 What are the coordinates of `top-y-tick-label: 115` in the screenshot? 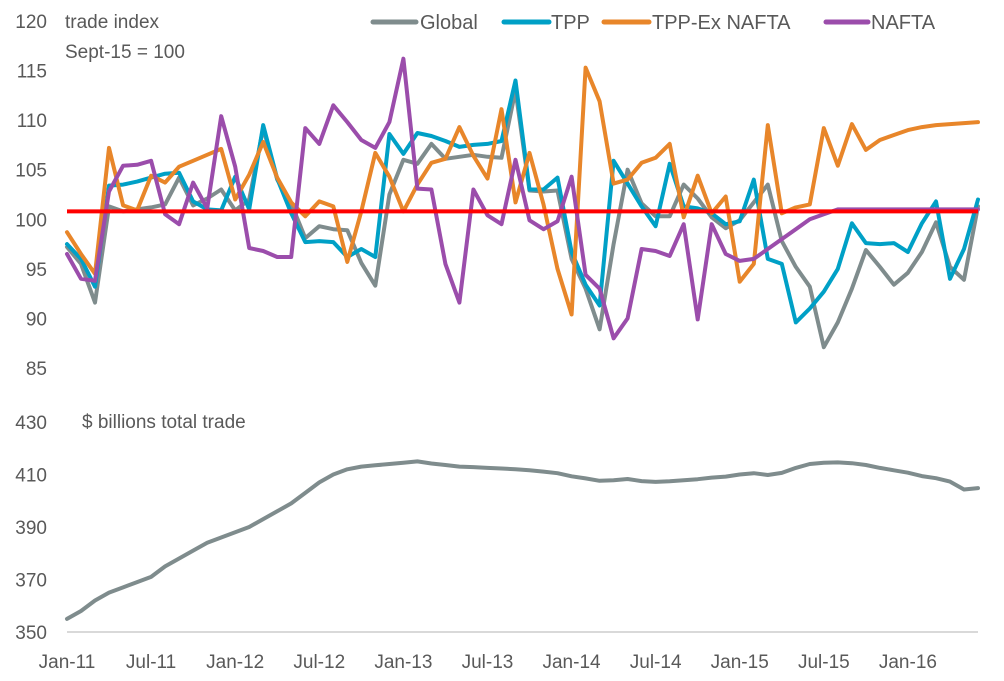 It's located at (32, 72).